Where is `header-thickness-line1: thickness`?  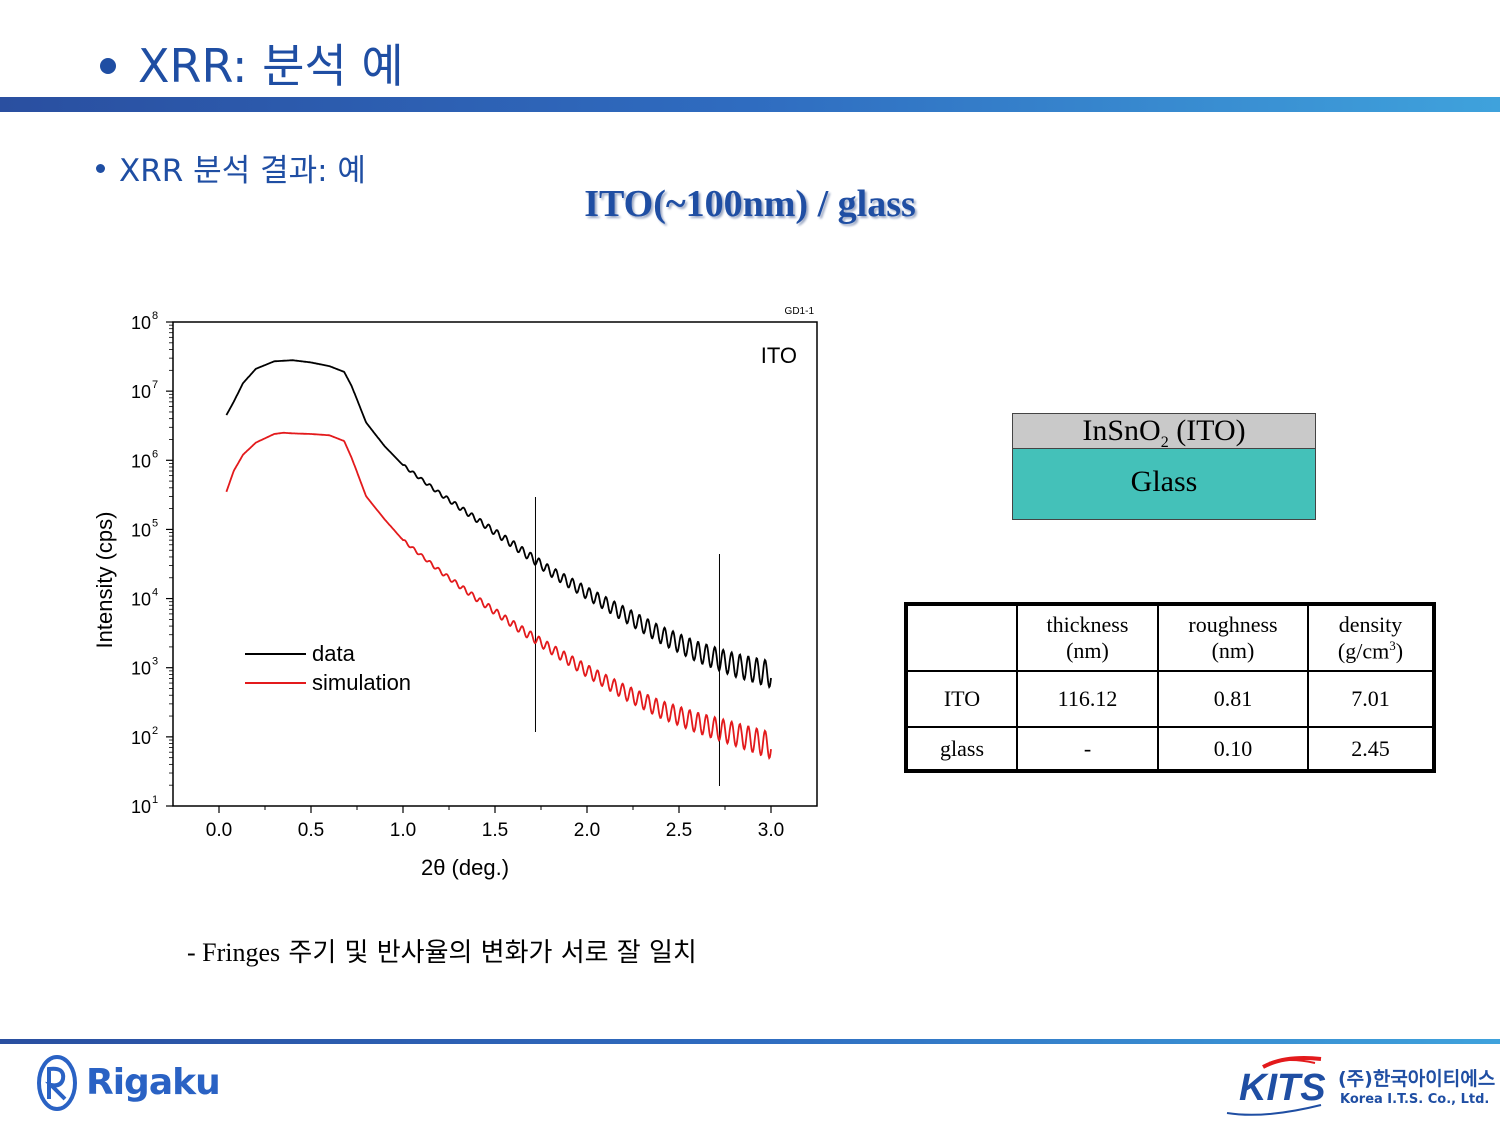
header-thickness-line1: thickness is located at coordinates (1087, 624).